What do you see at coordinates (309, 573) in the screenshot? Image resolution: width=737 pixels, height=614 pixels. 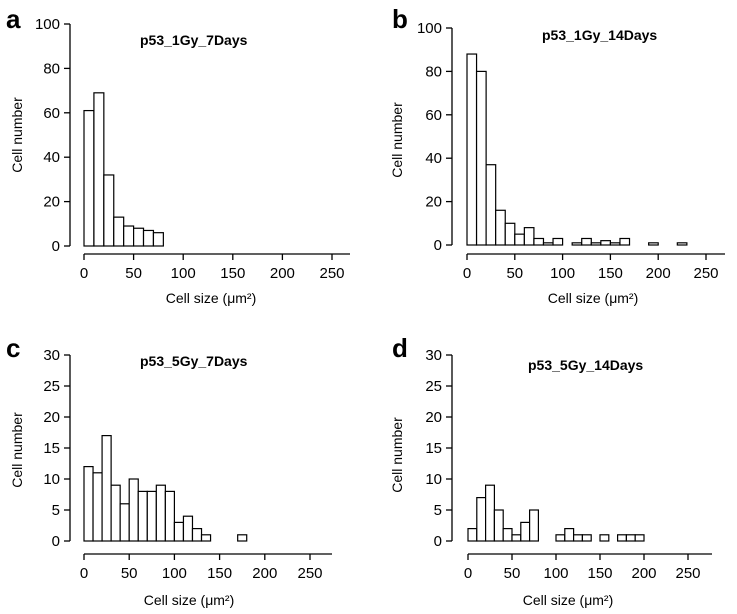 I see `x-tick-label-c-5: 250` at bounding box center [309, 573].